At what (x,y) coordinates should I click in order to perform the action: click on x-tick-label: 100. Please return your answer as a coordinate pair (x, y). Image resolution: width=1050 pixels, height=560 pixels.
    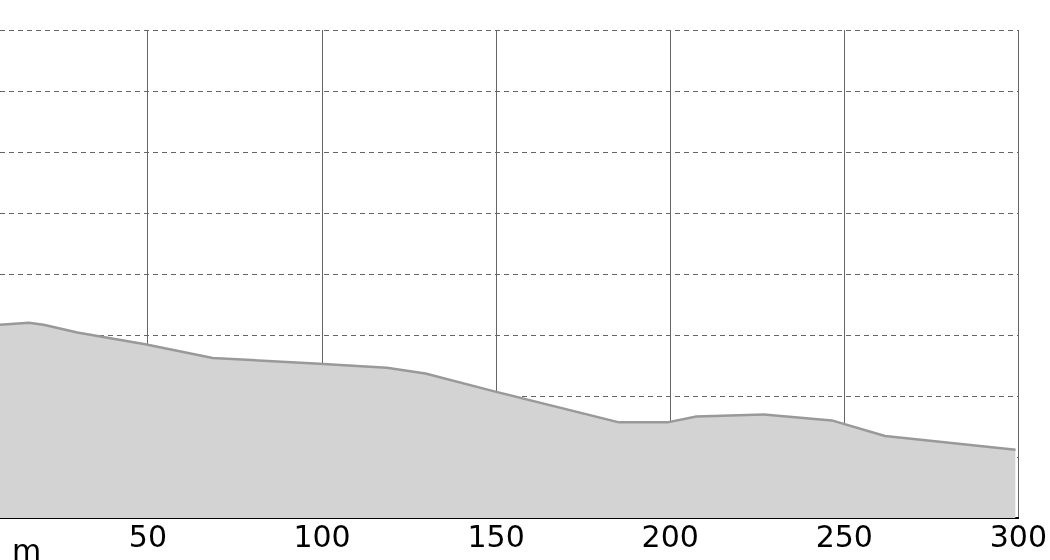
    Looking at the image, I should click on (322, 536).